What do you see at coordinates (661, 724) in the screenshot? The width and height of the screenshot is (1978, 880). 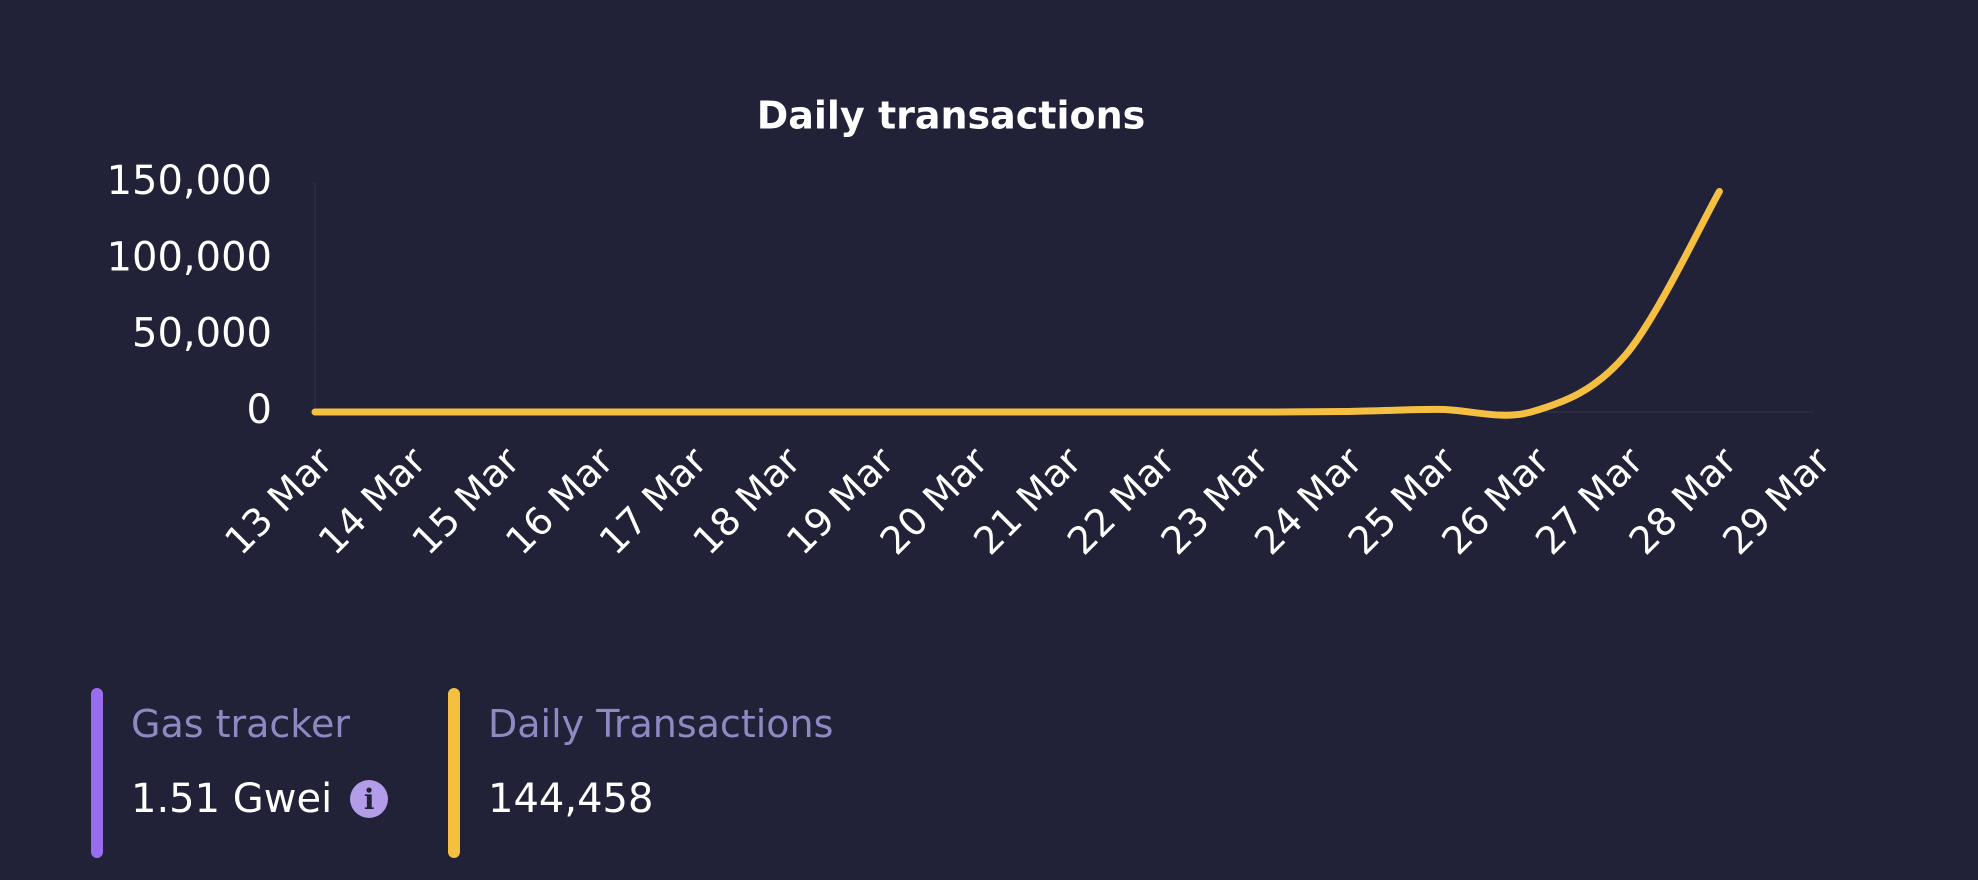 I see `stat-label: Daily Transactions` at bounding box center [661, 724].